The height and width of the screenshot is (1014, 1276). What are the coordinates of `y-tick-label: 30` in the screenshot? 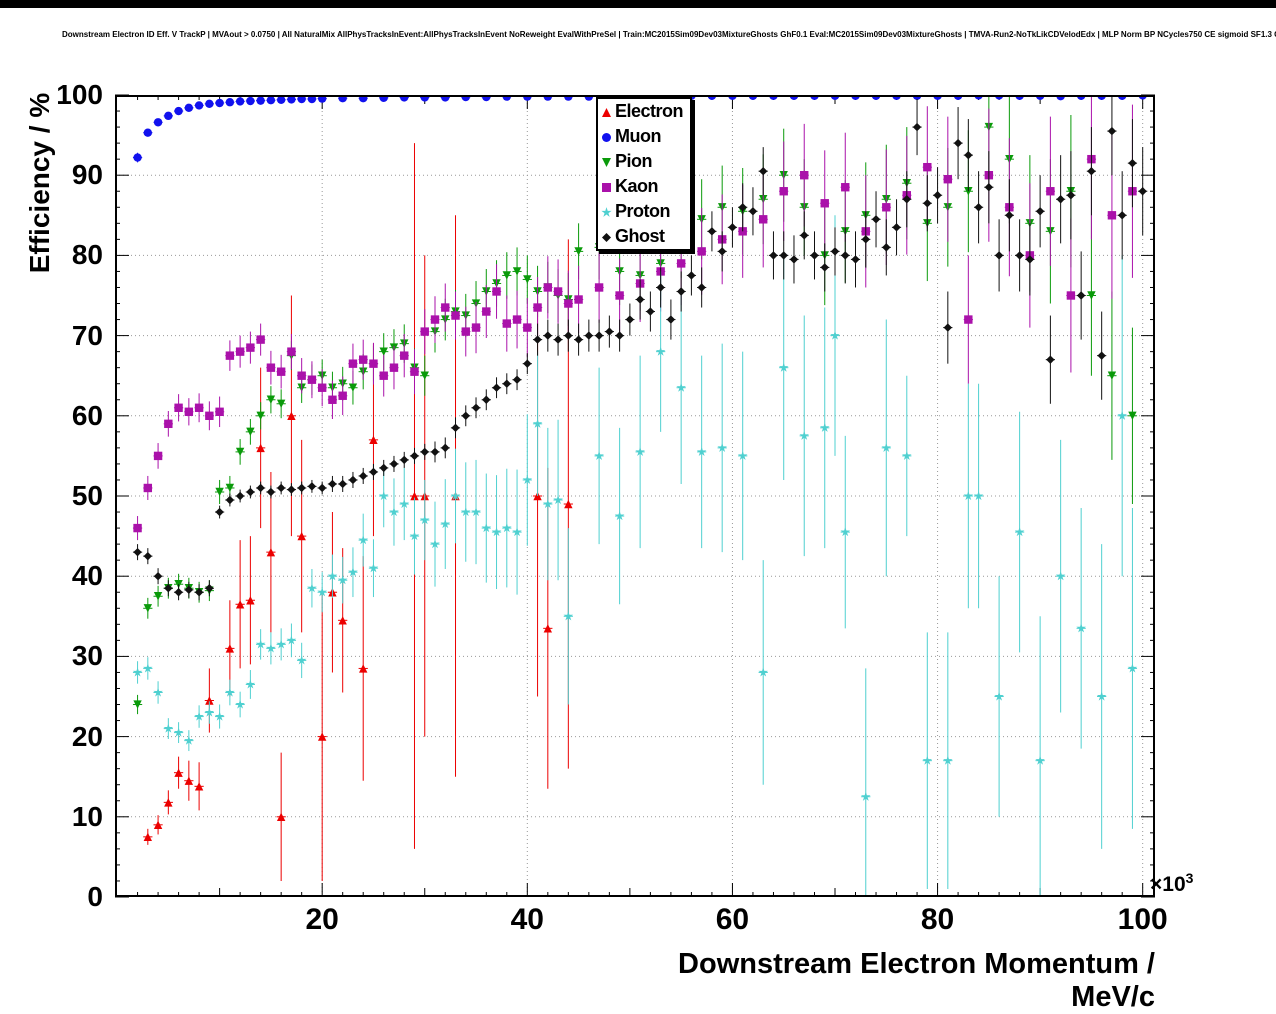 It's located at (87, 656).